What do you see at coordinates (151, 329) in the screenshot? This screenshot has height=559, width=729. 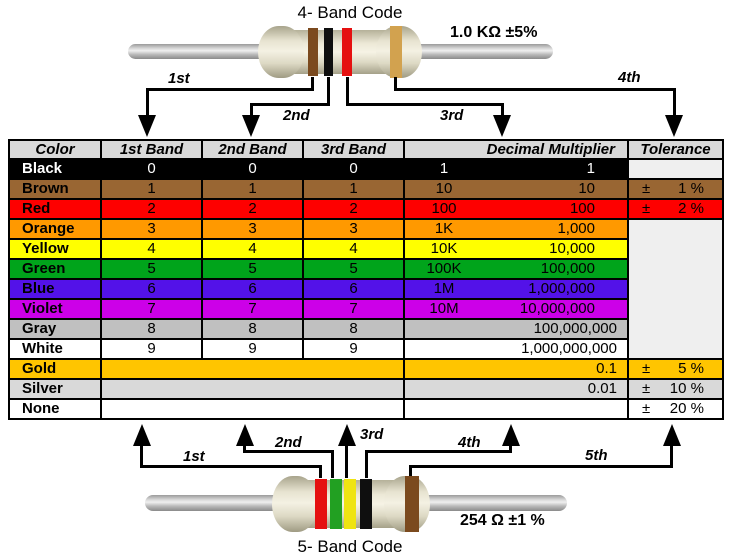 I see `band1-cell: 8` at bounding box center [151, 329].